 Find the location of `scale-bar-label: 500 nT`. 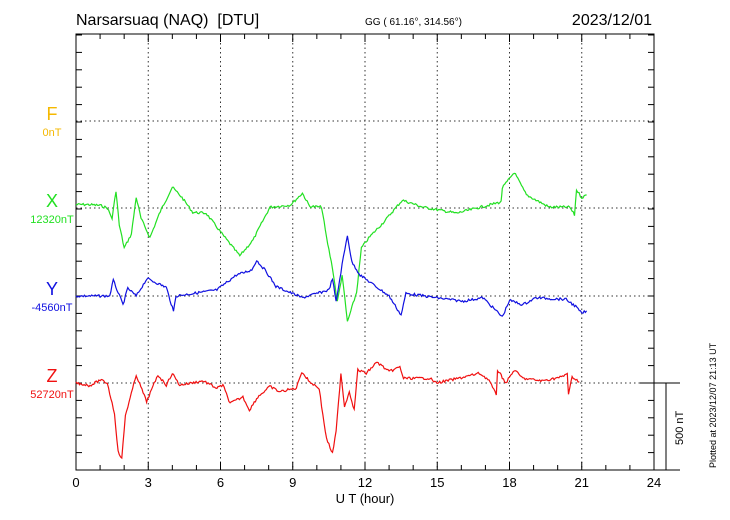

scale-bar-label: 500 nT is located at coordinates (680, 427).